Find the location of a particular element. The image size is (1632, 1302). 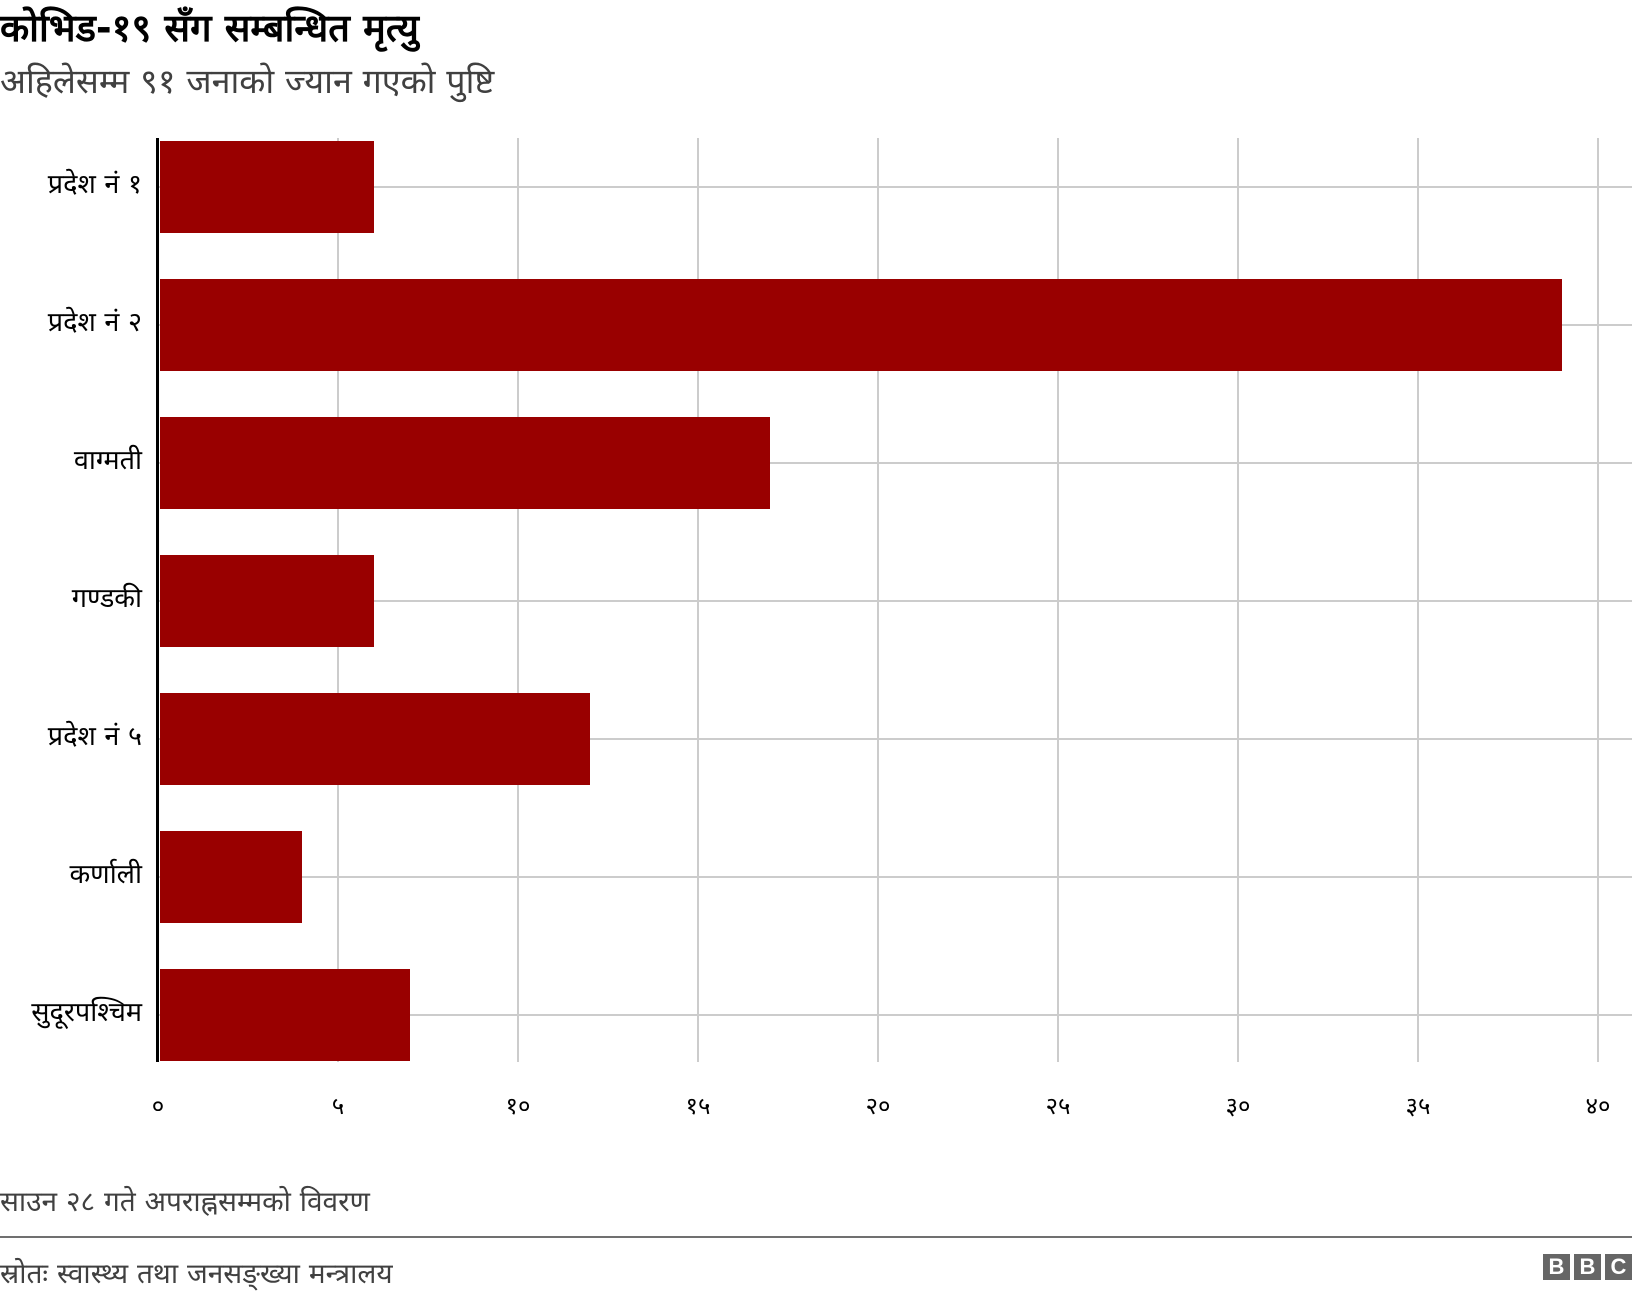

y-axis-label: प्रदेश नं ५ is located at coordinates (94, 736).